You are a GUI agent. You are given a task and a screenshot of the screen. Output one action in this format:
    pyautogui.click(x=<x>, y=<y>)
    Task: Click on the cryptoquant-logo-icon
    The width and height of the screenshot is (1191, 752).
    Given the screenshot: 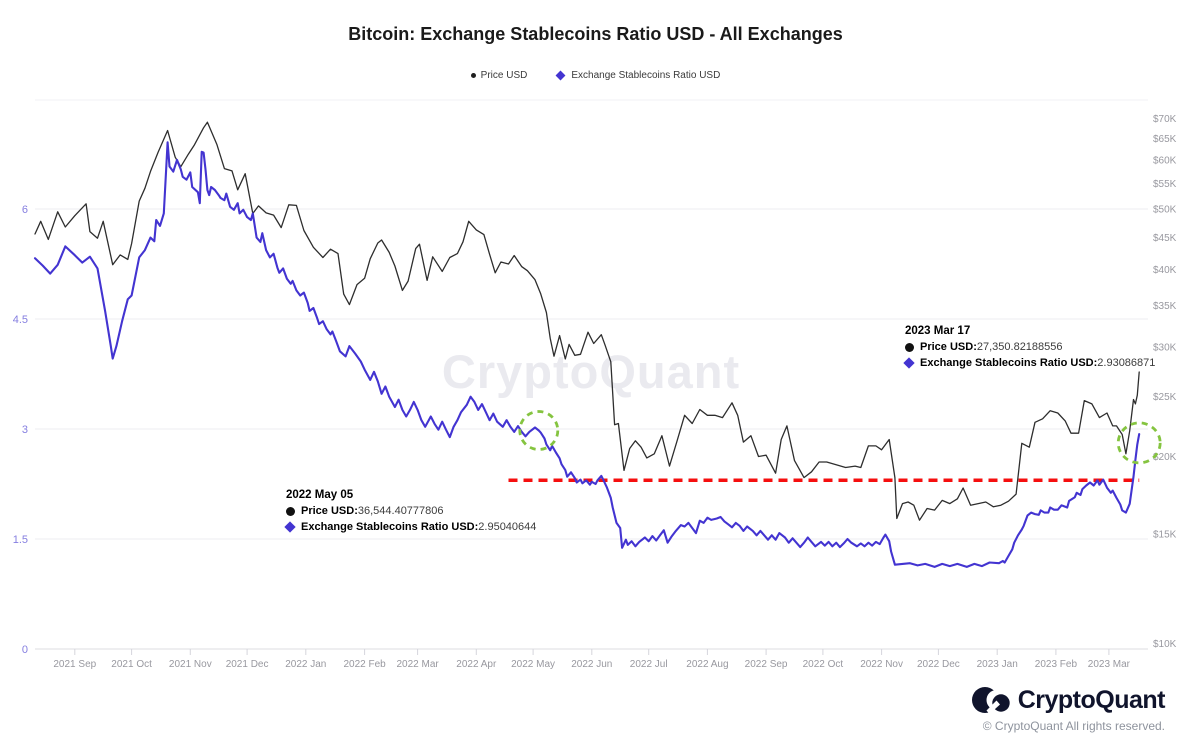 What is the action you would take?
    pyautogui.click(x=990, y=700)
    